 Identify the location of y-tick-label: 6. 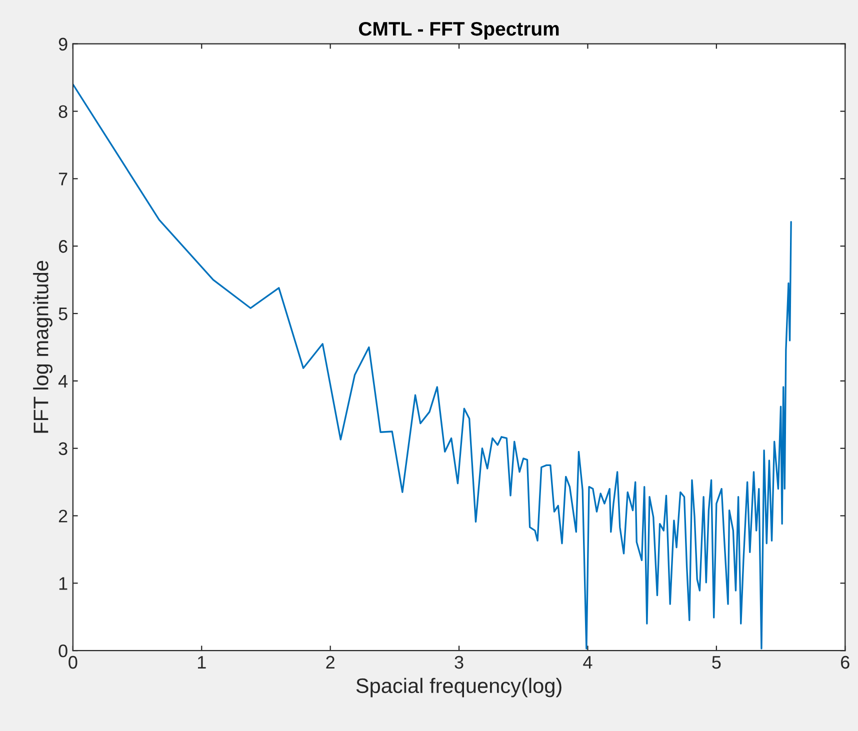
(63, 246).